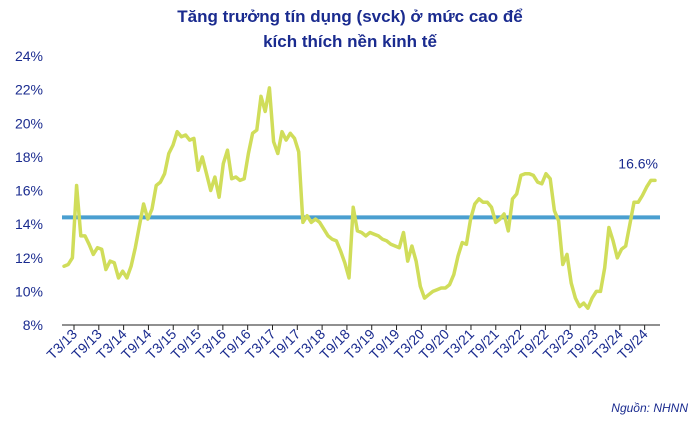  Describe the element at coordinates (638, 163) in the screenshot. I see `end-value-label: 16.6%` at that location.